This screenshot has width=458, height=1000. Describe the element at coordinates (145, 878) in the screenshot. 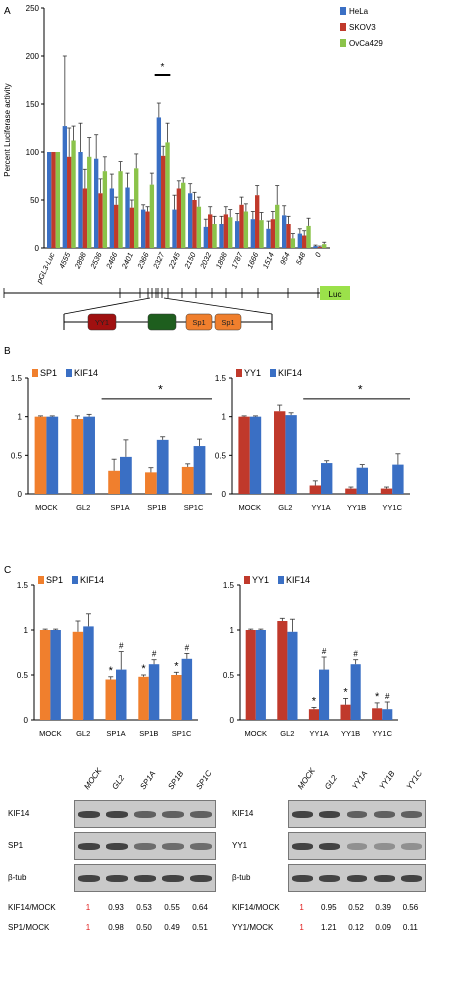

I see `blot-strip-left` at that location.